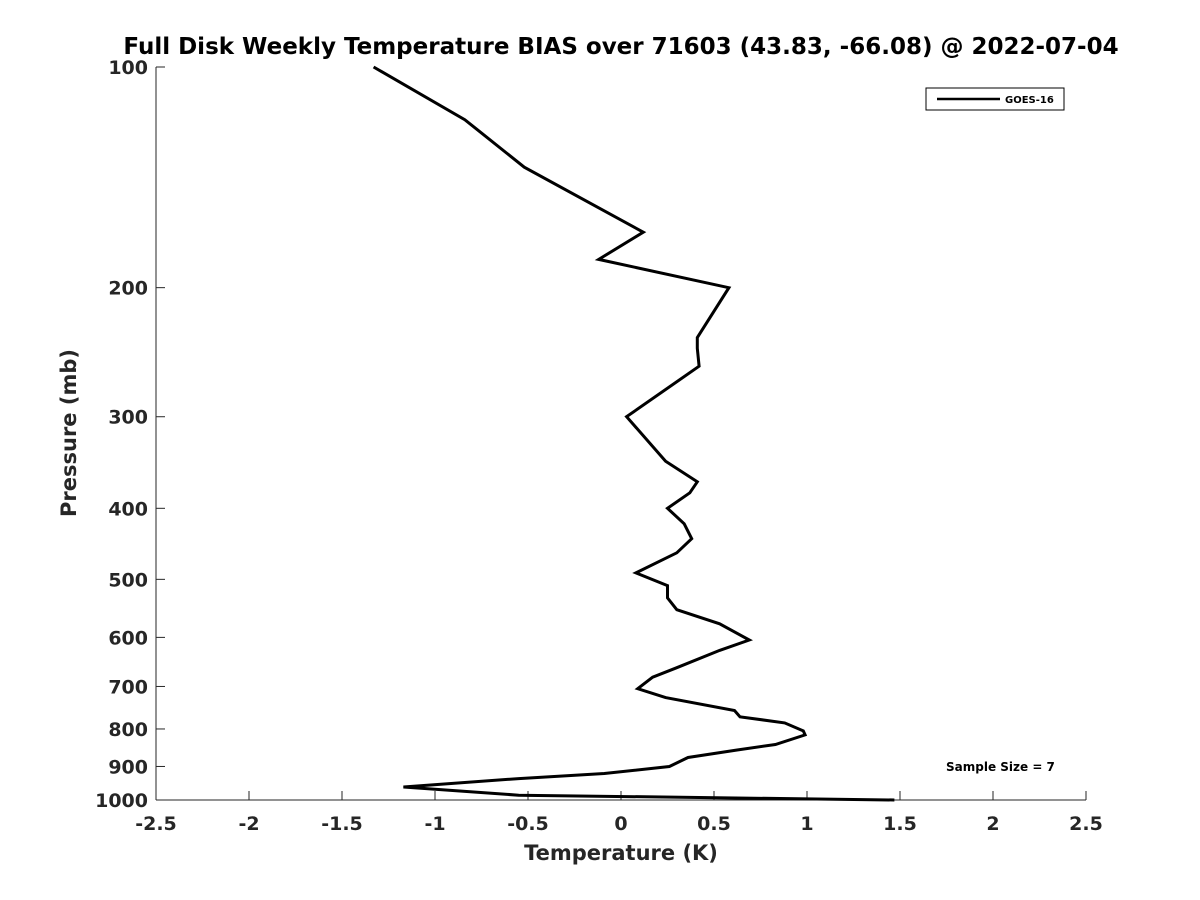 The image size is (1200, 900). I want to click on x-axis-label: Temperature (K), so click(621, 853).